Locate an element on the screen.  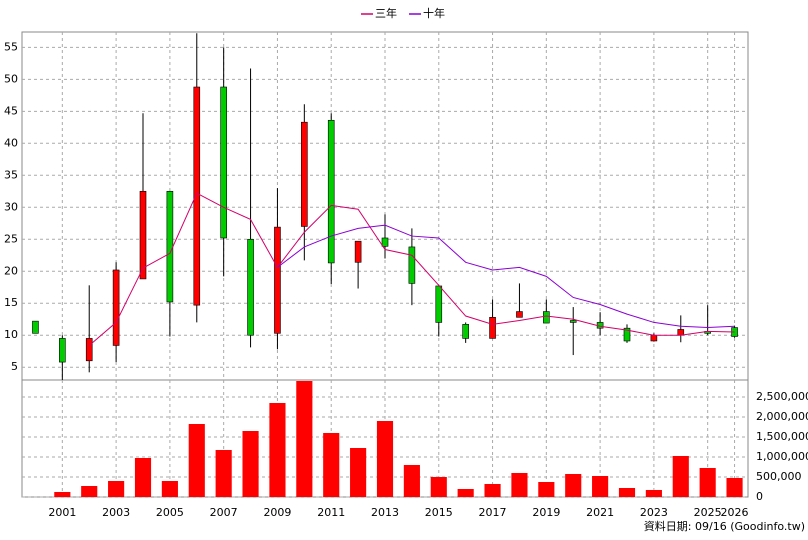
x-tick-label: 2015 is located at coordinates (439, 512).